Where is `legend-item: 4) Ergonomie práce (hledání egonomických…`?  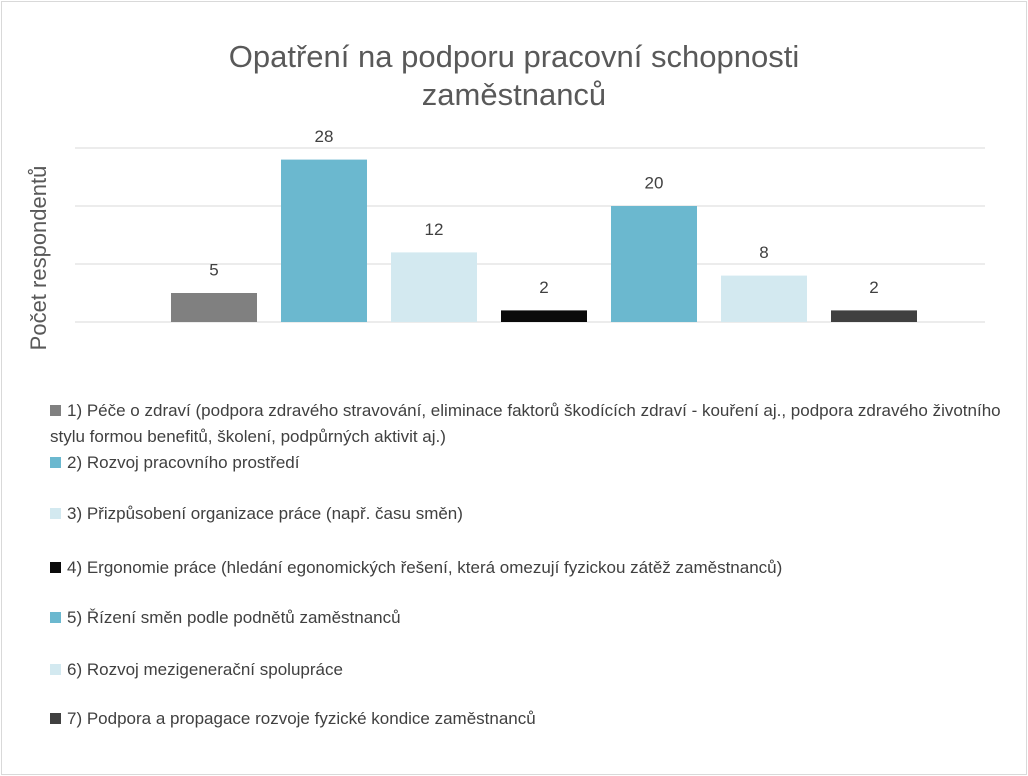
legend-item: 4) Ergonomie práce (hledání egonomických… is located at coordinates (530, 568).